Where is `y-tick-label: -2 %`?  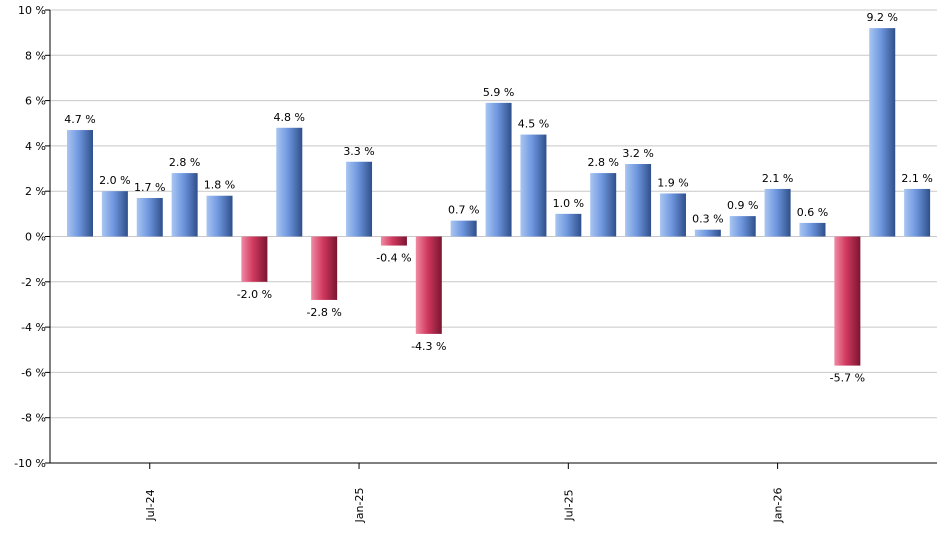
y-tick-label: -2 % is located at coordinates (33, 282).